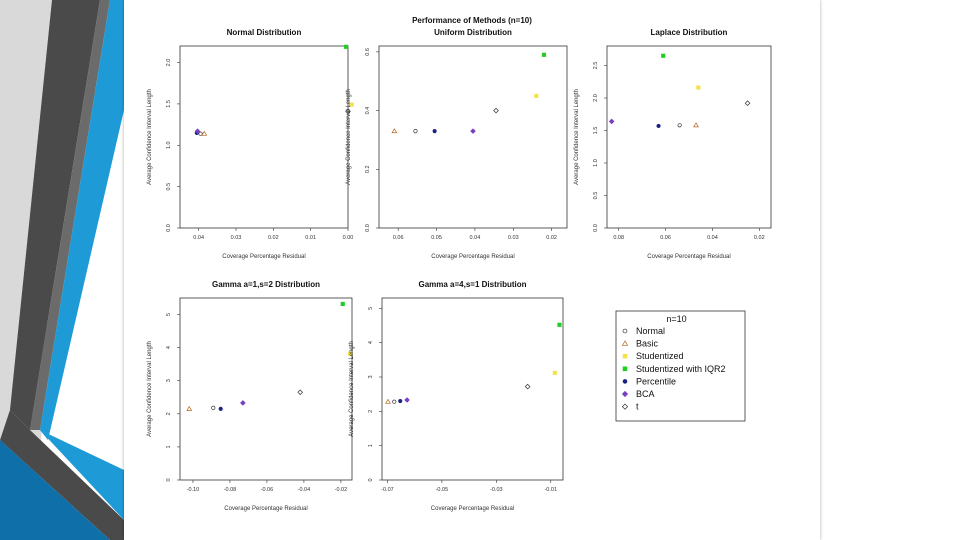 Image resolution: width=960 pixels, height=540 pixels. I want to click on chart-4-point-studentized, so click(350, 353).